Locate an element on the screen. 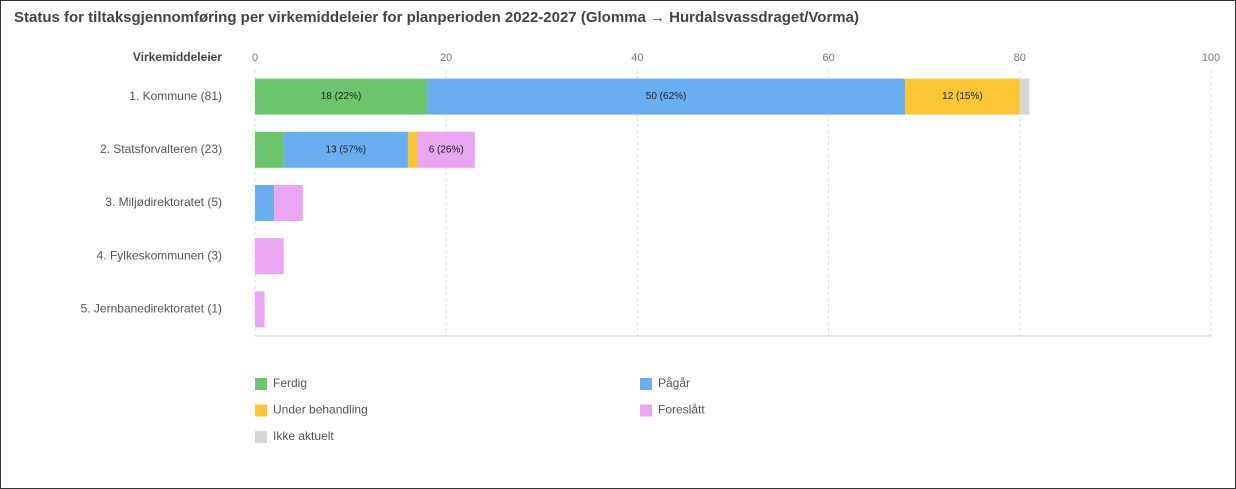  legend-label: Ikke aktuelt is located at coordinates (303, 436).